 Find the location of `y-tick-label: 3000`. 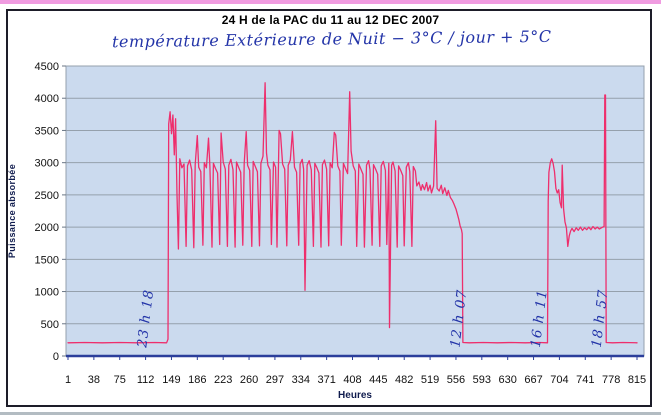

y-tick-label: 3000 is located at coordinates (47, 164).